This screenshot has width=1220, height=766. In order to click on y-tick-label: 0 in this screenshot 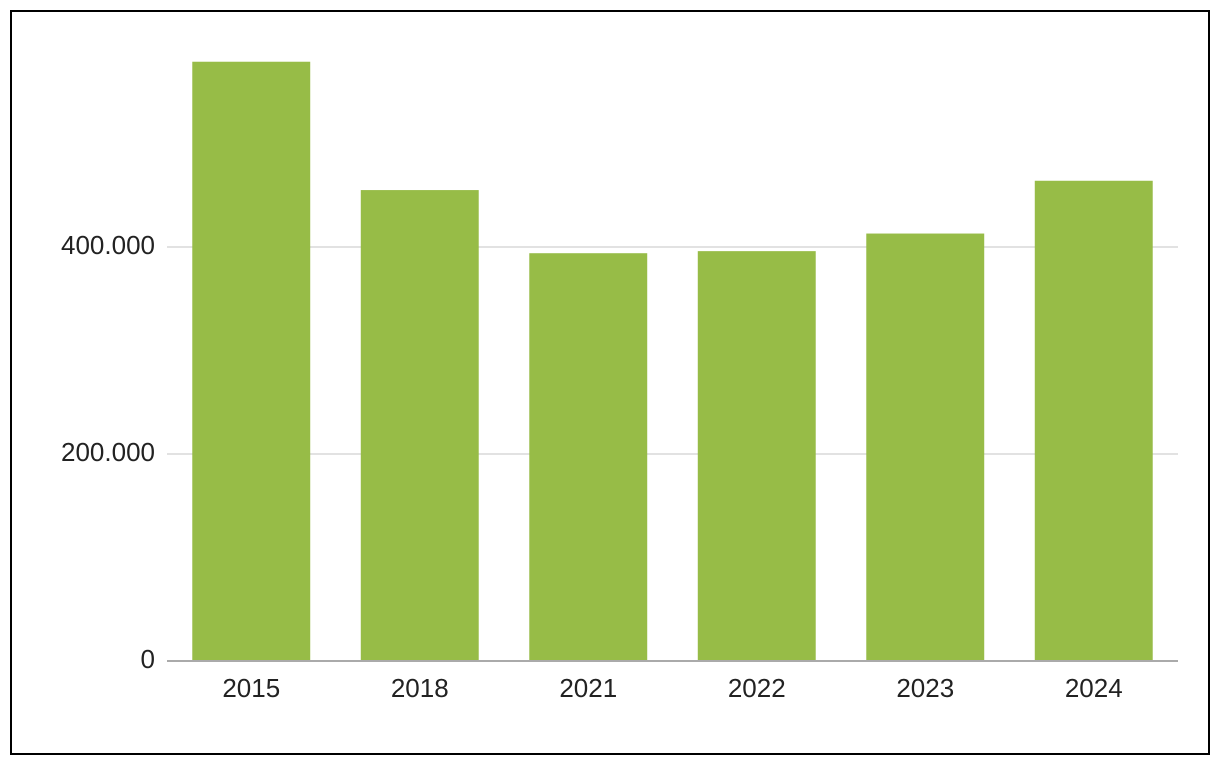, I will do `click(148, 659)`.